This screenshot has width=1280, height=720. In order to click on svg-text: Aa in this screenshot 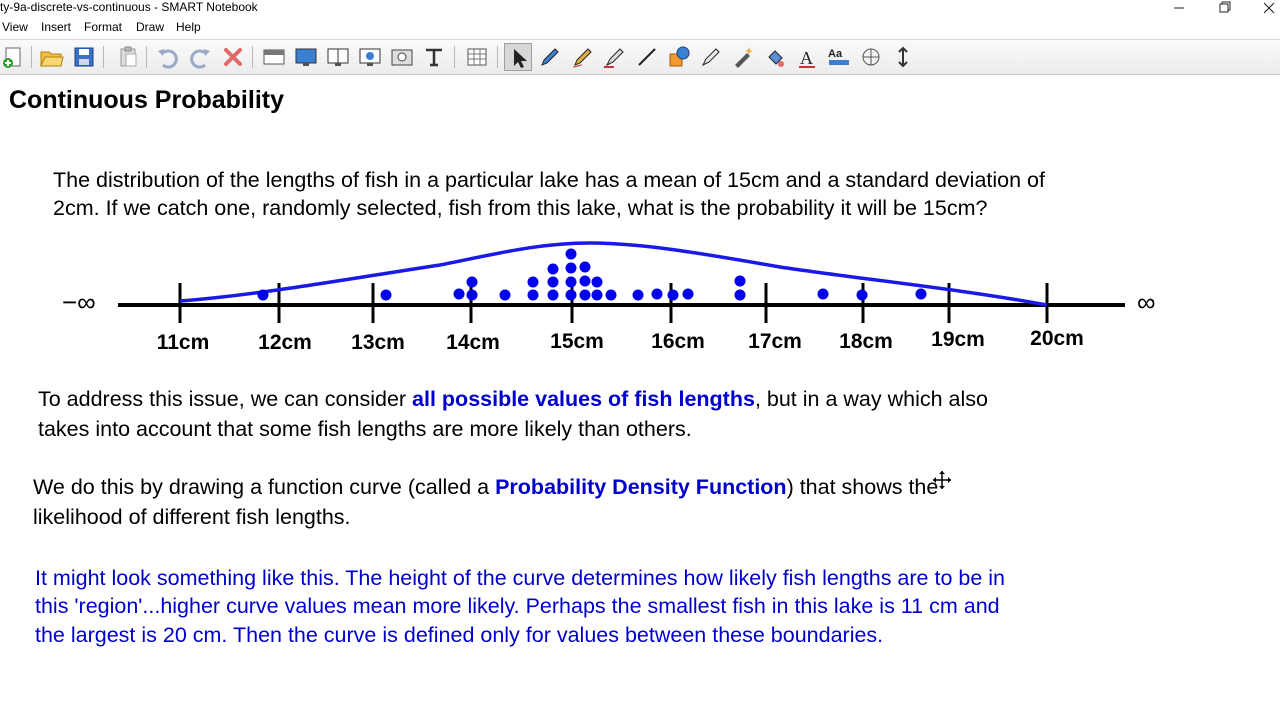, I will do `click(835, 54)`.